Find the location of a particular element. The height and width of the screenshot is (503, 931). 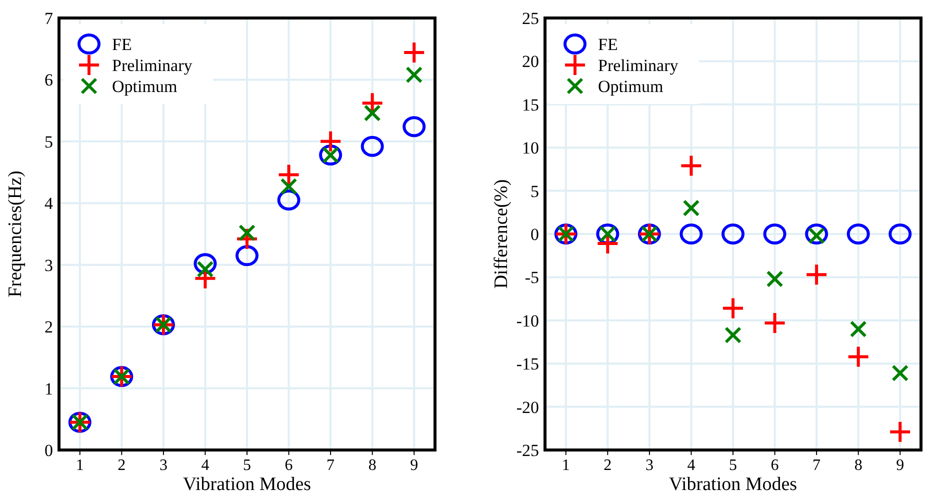

y-tick-label: 6 is located at coordinates (48, 80).